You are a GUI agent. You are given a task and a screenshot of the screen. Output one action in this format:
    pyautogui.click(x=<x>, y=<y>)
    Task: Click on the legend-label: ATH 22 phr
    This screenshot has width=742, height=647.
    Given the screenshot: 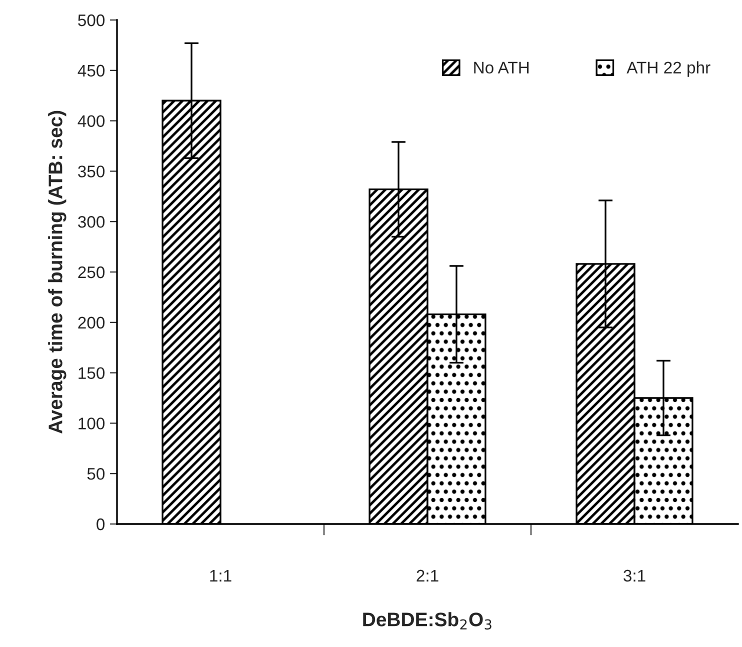 What is the action you would take?
    pyautogui.click(x=668, y=69)
    